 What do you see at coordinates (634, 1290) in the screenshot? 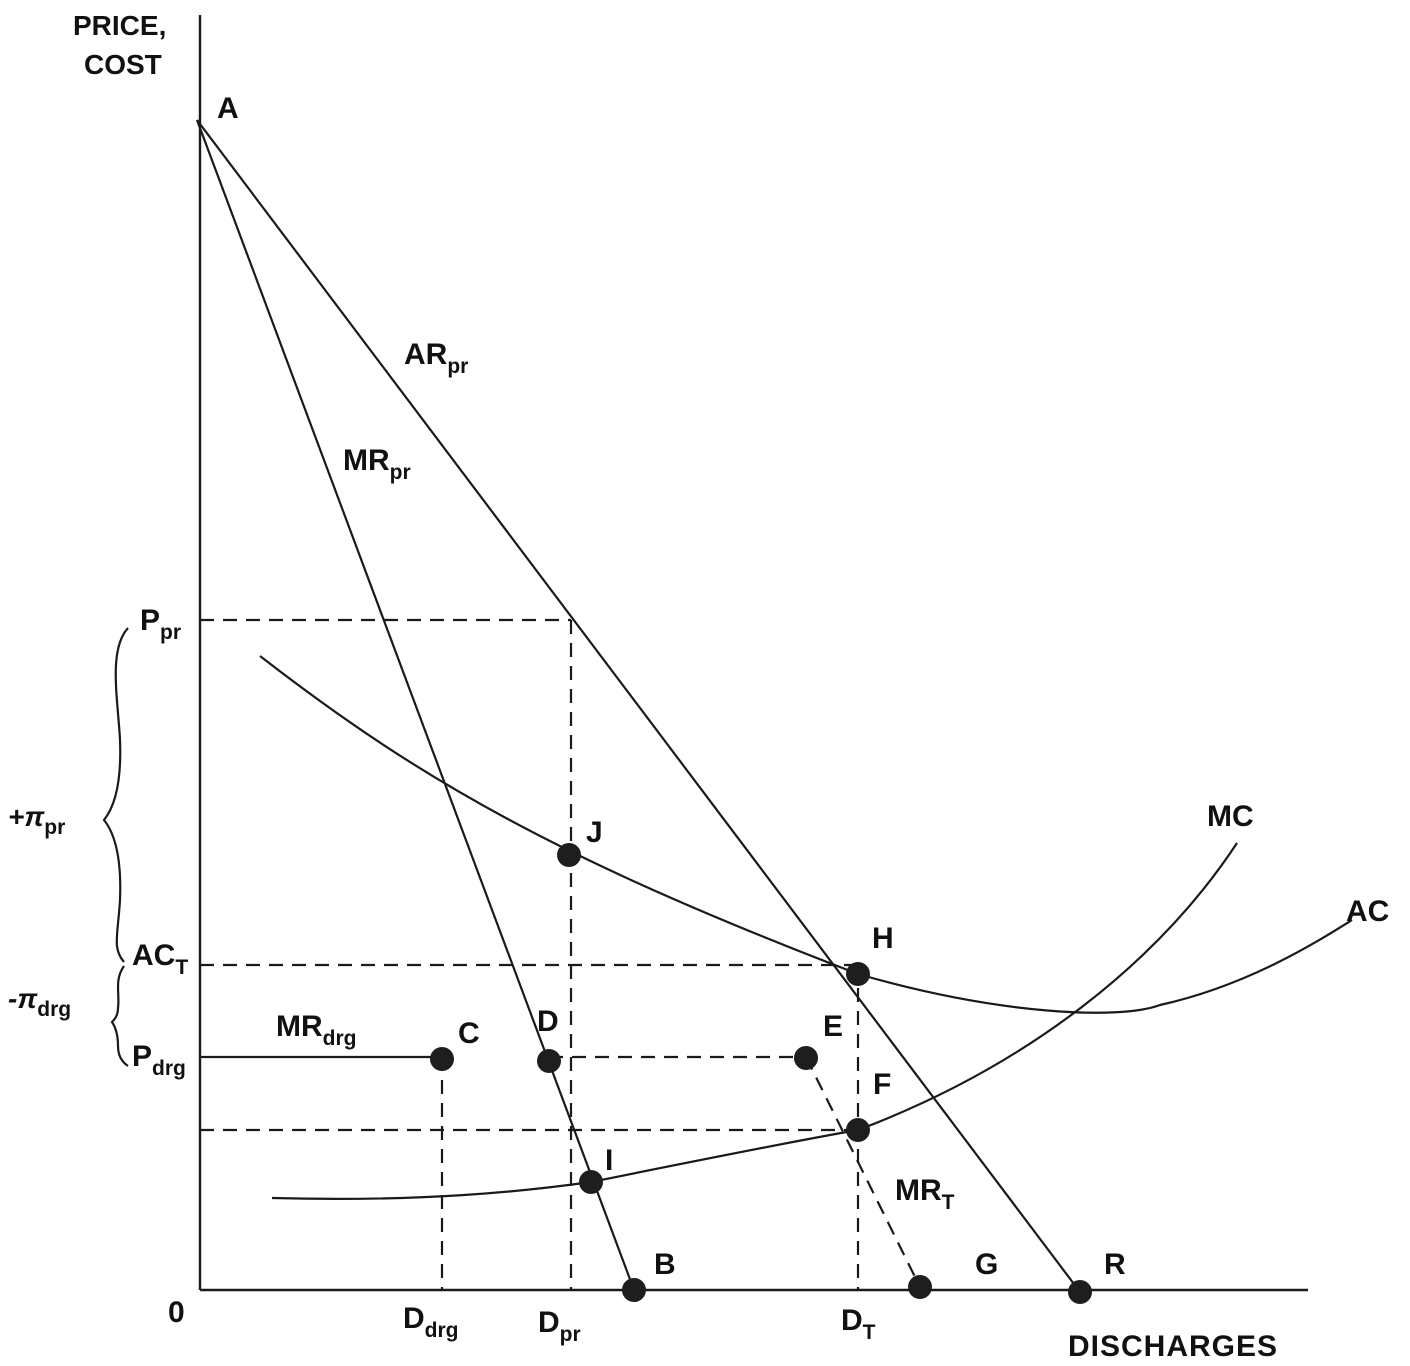
I see `point-b` at bounding box center [634, 1290].